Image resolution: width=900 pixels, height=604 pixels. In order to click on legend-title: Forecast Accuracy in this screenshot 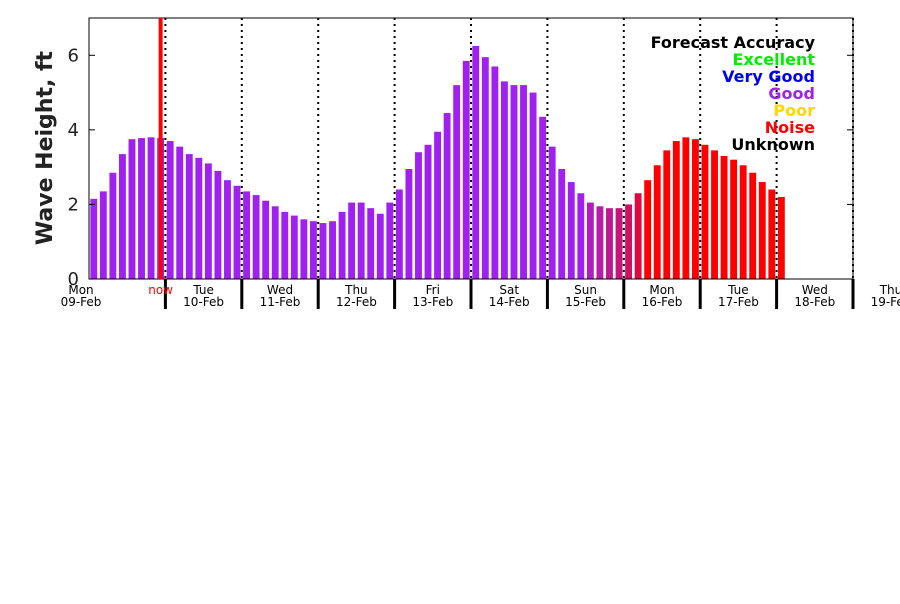, I will do `click(733, 42)`.